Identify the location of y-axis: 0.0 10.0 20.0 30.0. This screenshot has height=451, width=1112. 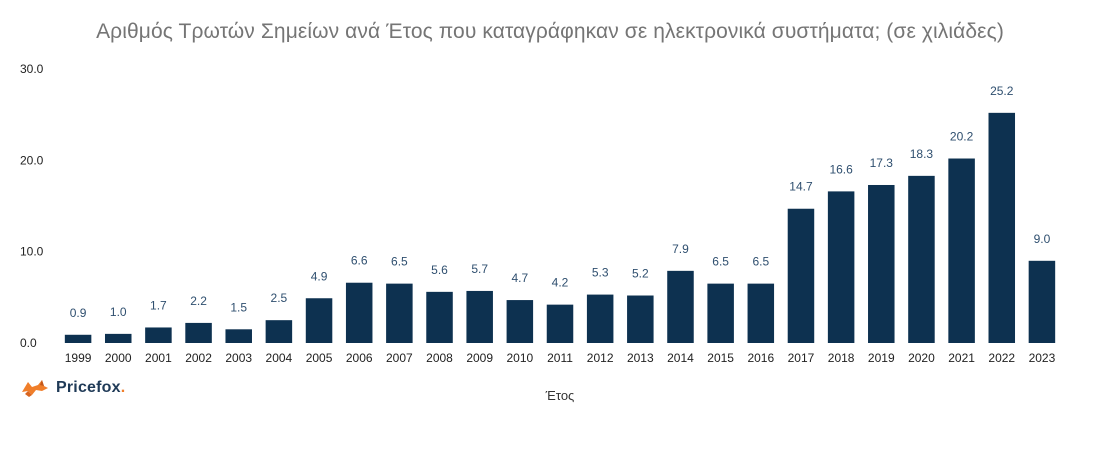
(32, 206).